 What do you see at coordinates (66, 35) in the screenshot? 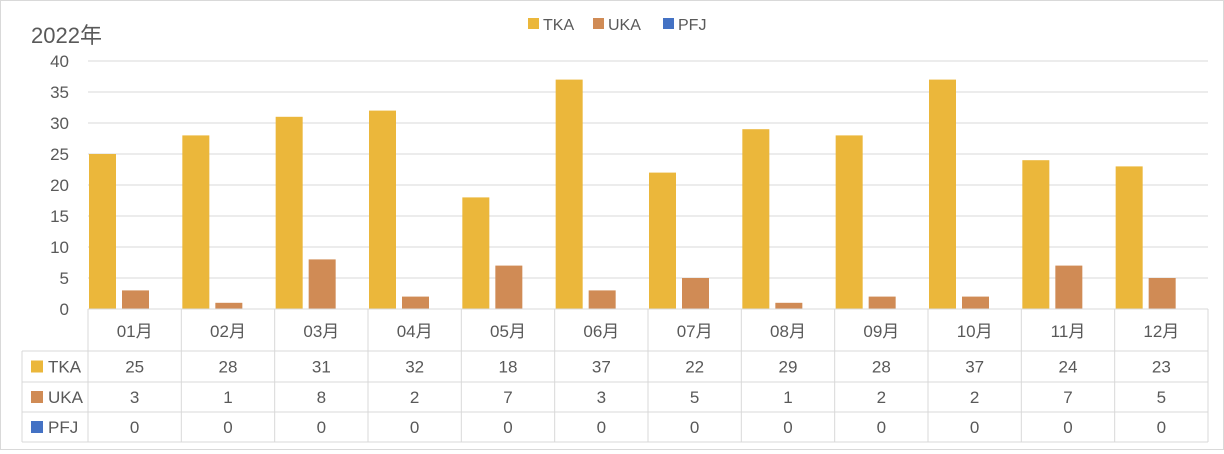
I see `chart-title: 2022年` at bounding box center [66, 35].